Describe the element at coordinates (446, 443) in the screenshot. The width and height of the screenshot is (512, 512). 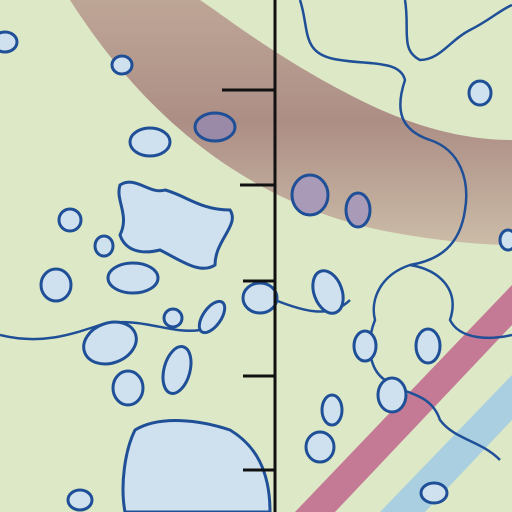
I see `water-band` at that location.